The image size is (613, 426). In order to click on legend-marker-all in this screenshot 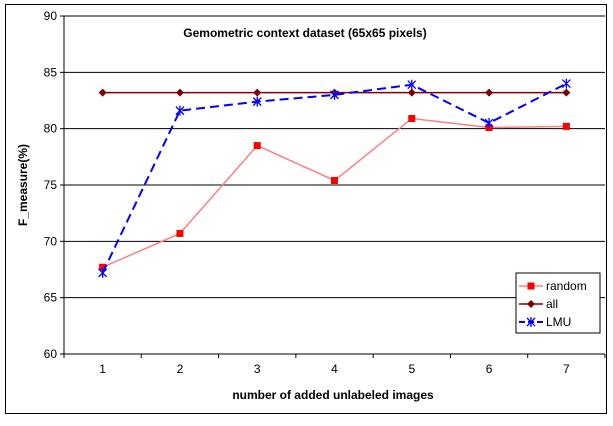, I will do `click(531, 304)`.